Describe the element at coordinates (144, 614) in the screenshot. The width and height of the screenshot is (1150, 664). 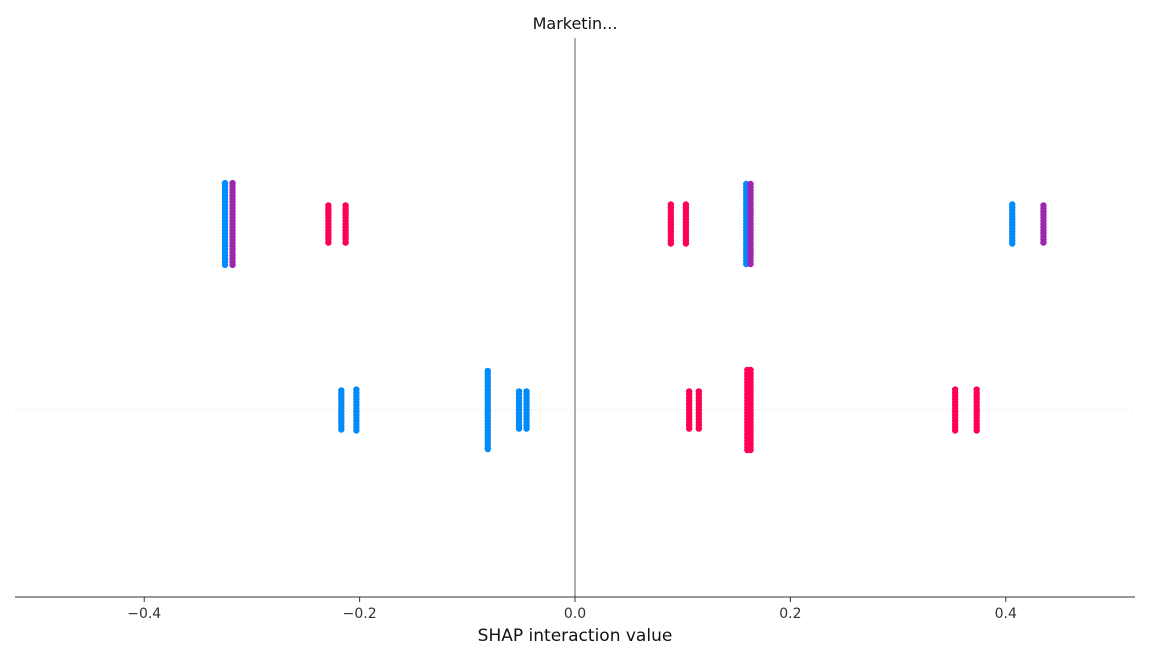
I see `x-tick-label: −0.4` at that location.